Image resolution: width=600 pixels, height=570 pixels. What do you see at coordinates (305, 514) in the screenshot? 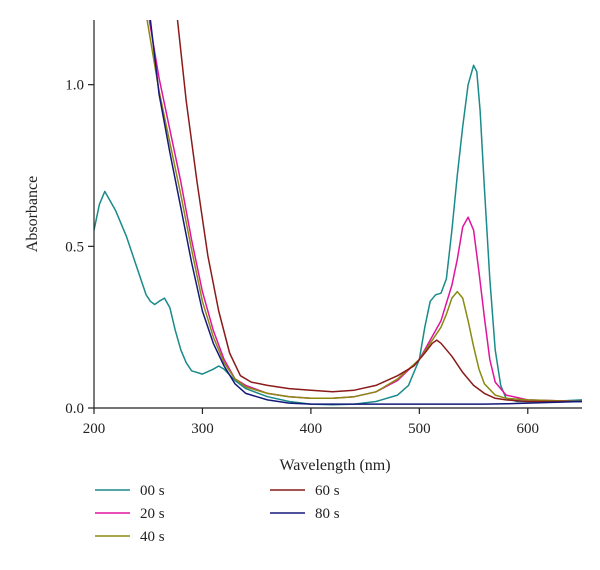
I see `legend-item: 80 s` at bounding box center [305, 514].